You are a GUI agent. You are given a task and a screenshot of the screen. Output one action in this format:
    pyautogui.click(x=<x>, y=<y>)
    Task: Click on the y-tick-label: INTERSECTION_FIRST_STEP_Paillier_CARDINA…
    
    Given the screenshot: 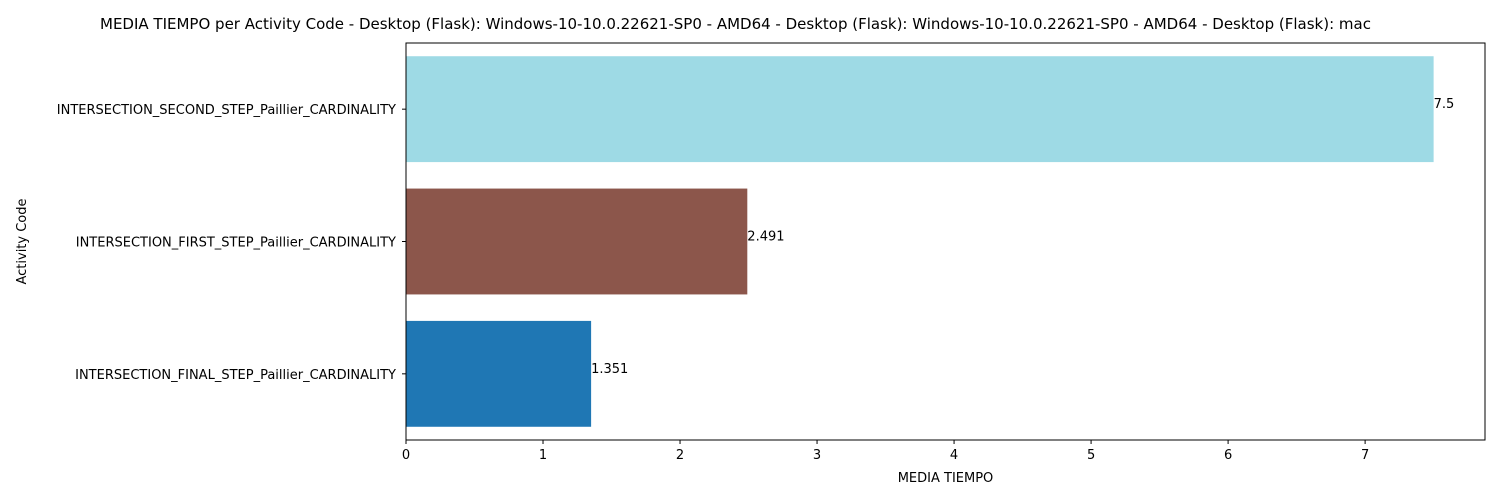 What is the action you would take?
    pyautogui.click(x=236, y=243)
    